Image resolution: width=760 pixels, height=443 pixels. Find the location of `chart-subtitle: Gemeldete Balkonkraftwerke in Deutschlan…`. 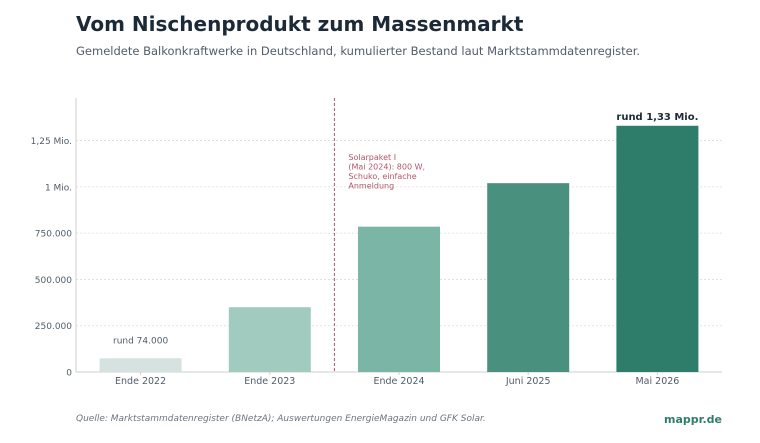

chart-subtitle: Gemeldete Balkonkraftwerke in Deutschlan… is located at coordinates (358, 51).